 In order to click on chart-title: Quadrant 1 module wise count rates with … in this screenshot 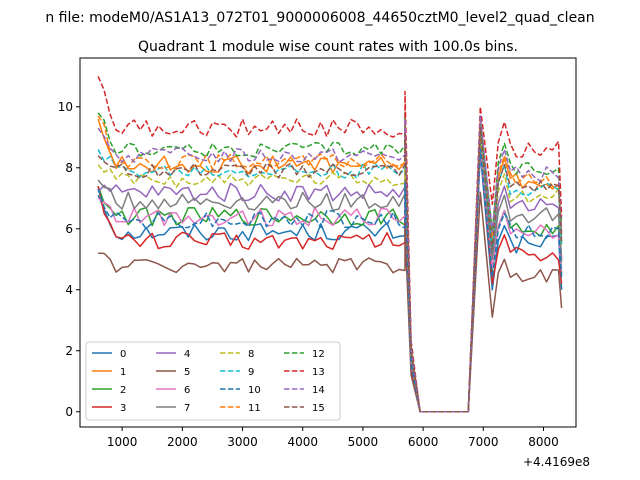, I will do `click(328, 47)`.